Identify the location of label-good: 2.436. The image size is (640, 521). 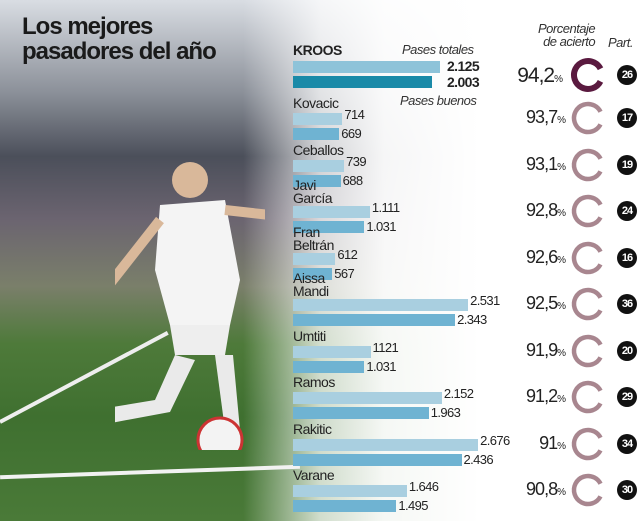
(478, 459).